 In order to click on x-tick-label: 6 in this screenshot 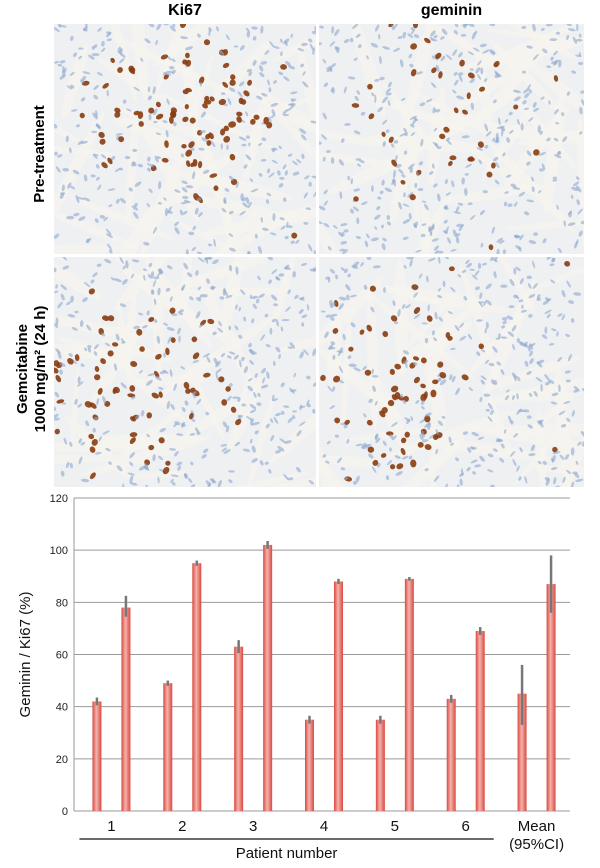, I will do `click(466, 826)`.